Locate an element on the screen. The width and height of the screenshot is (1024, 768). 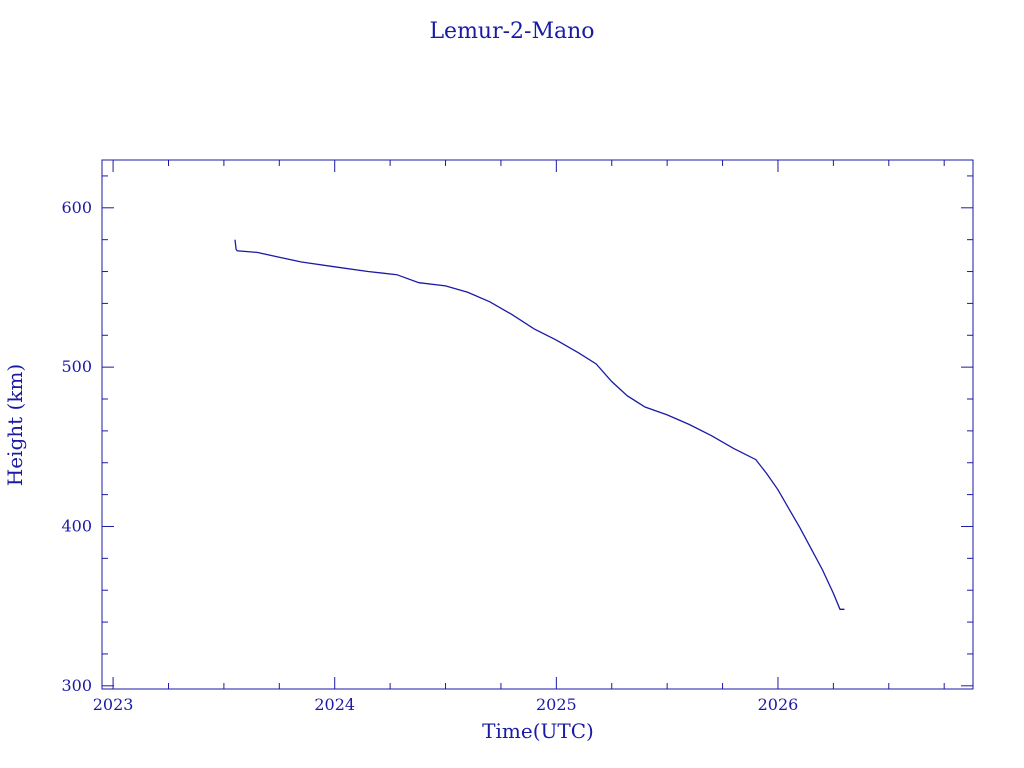
y-tick-label: 500 is located at coordinates (76, 366).